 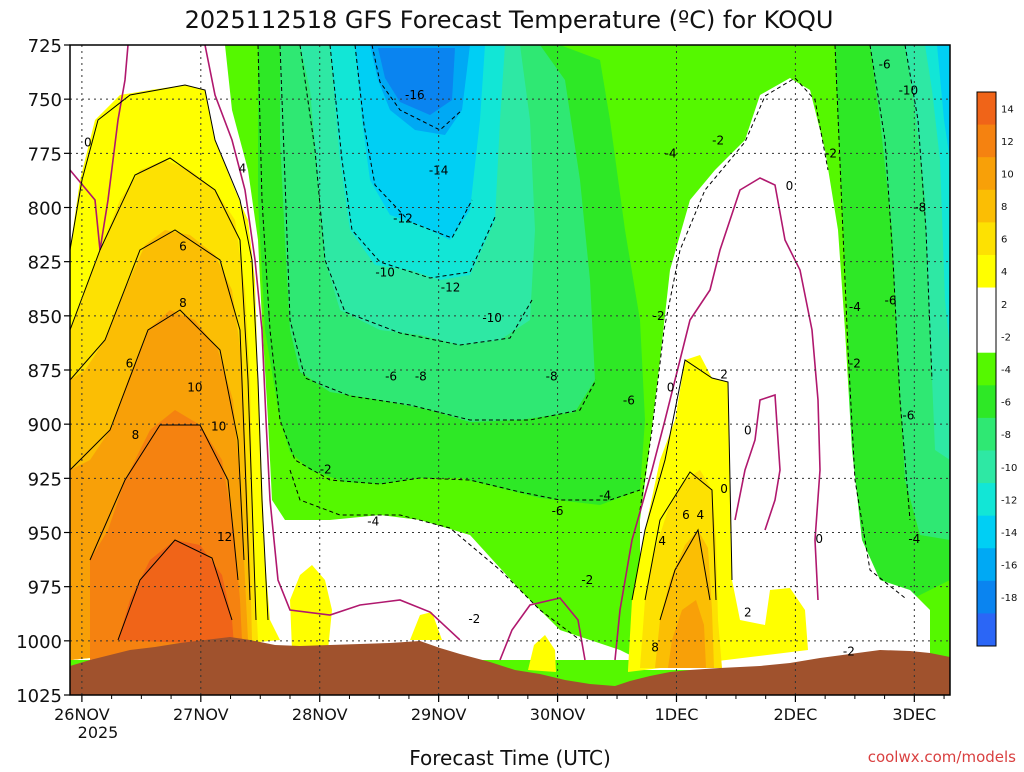 I want to click on y-tick-label: 1000, so click(x=39, y=642).